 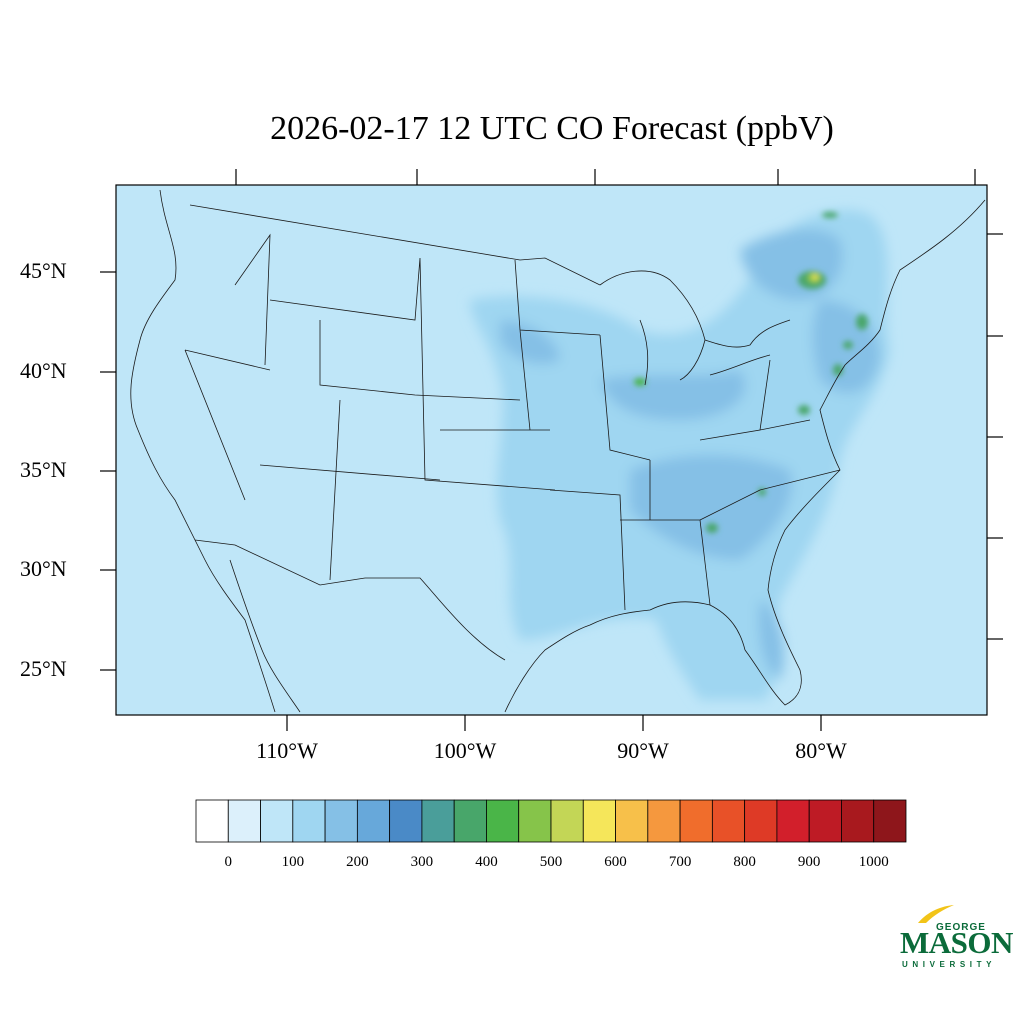 What do you see at coordinates (643, 750) in the screenshot?
I see `lon-label-90w: 90°W` at bounding box center [643, 750].